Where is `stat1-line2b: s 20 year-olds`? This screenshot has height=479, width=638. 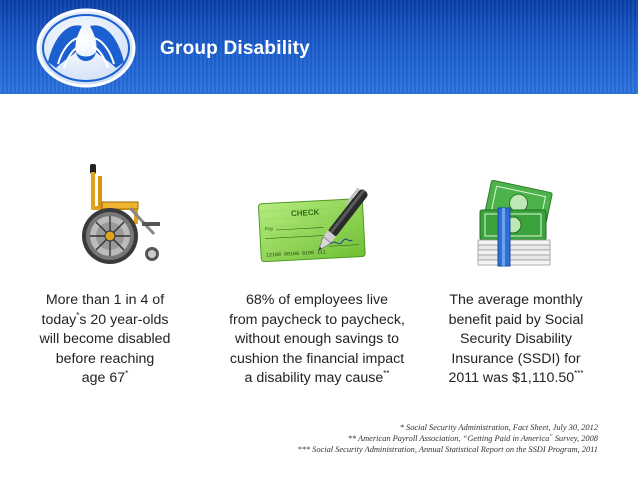 stat1-line2b: s 20 year-olds is located at coordinates (124, 319).